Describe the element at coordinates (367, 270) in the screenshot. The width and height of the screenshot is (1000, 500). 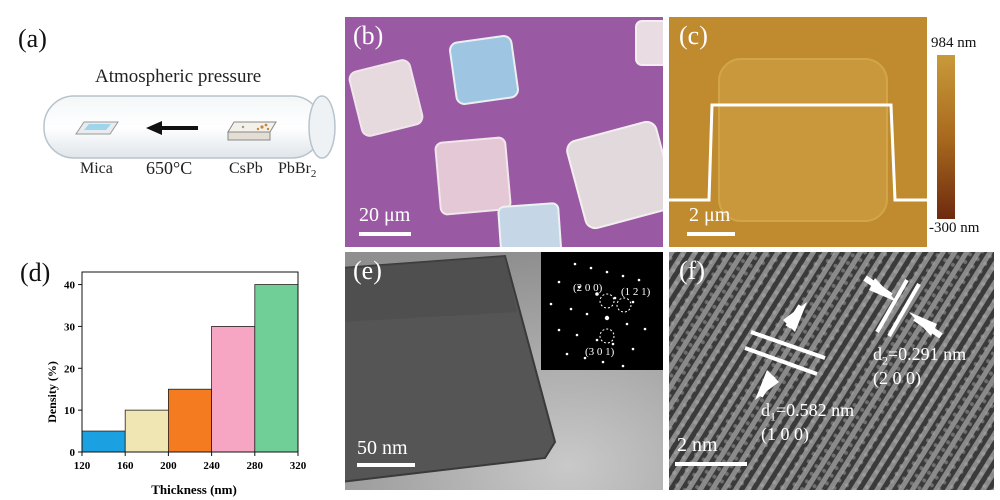
I see `panel-label-e: (e)` at that location.